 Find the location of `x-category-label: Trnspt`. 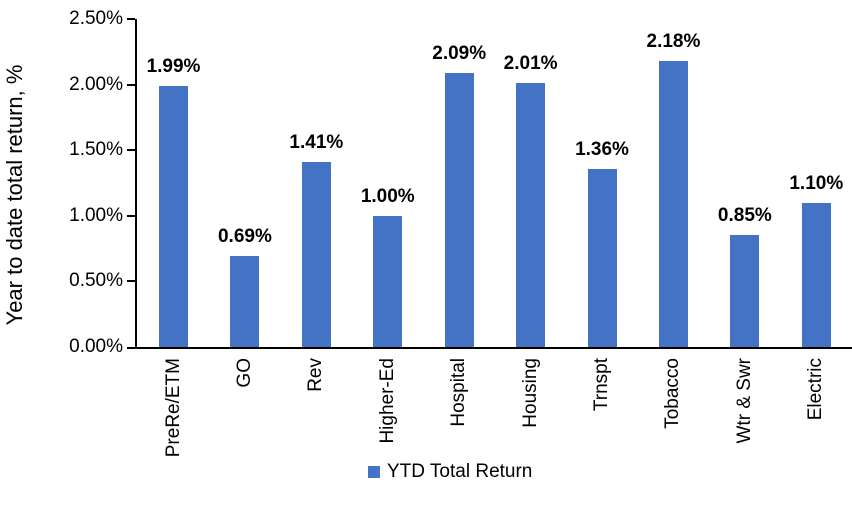

x-category-label: Trnspt is located at coordinates (602, 385).